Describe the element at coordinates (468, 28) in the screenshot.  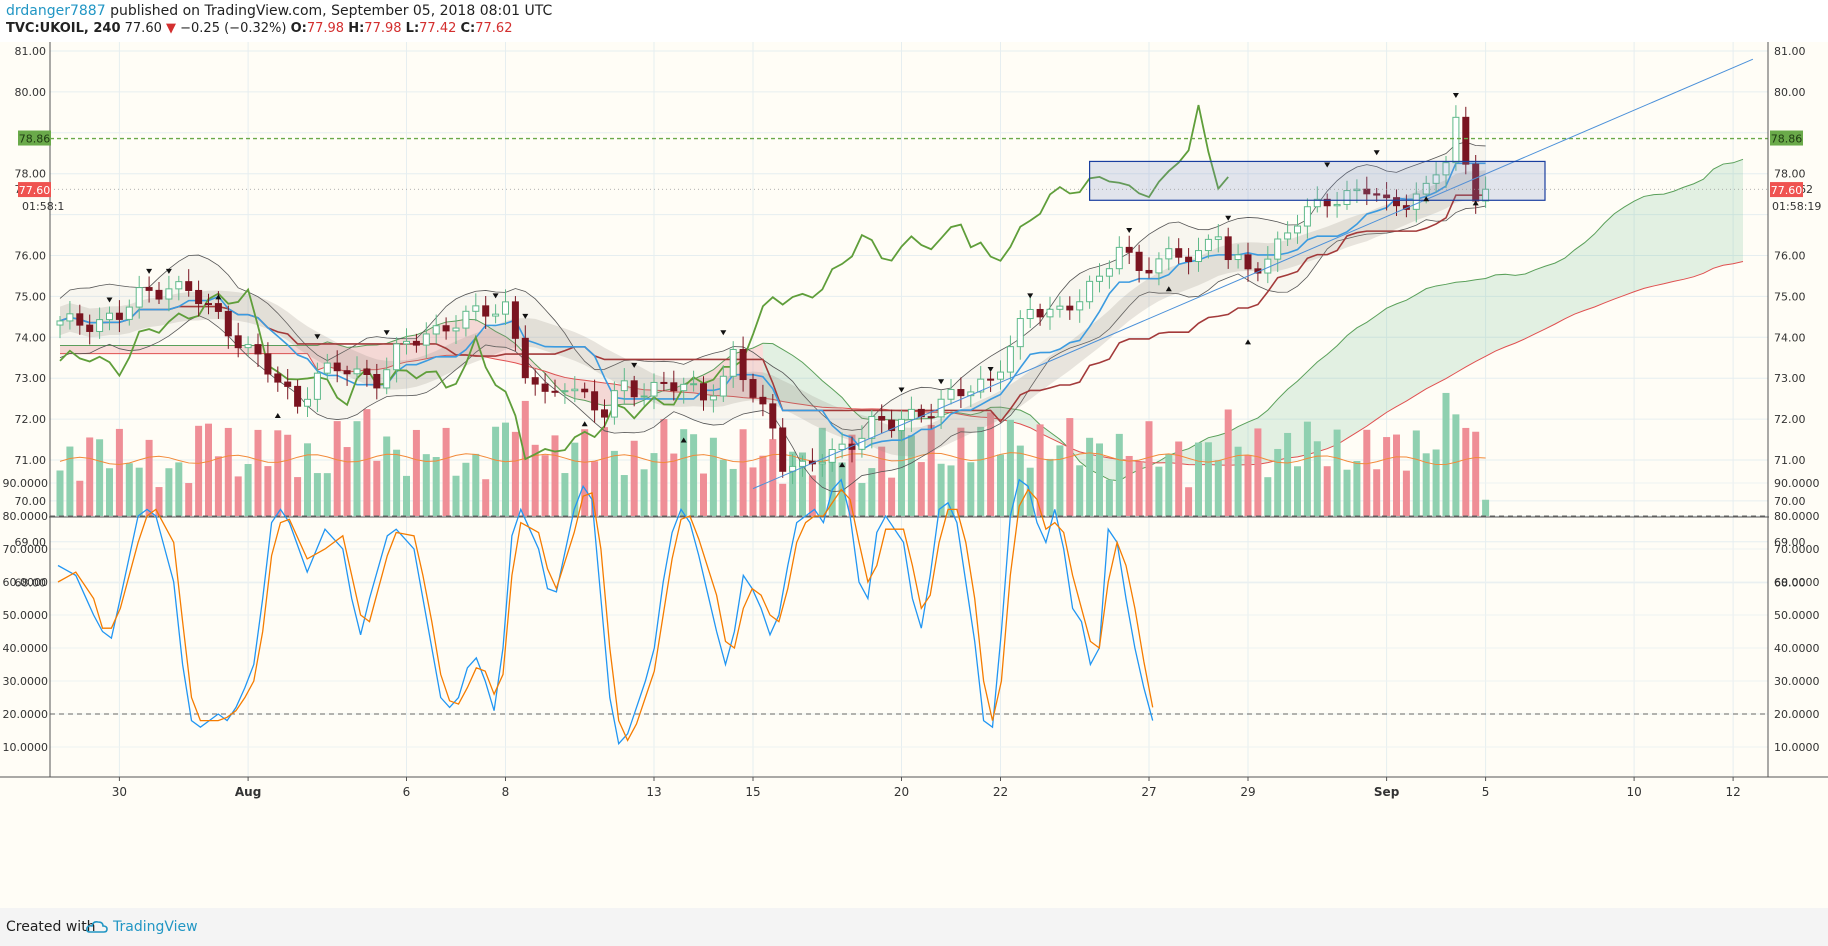
I see `close-label: C:` at that location.